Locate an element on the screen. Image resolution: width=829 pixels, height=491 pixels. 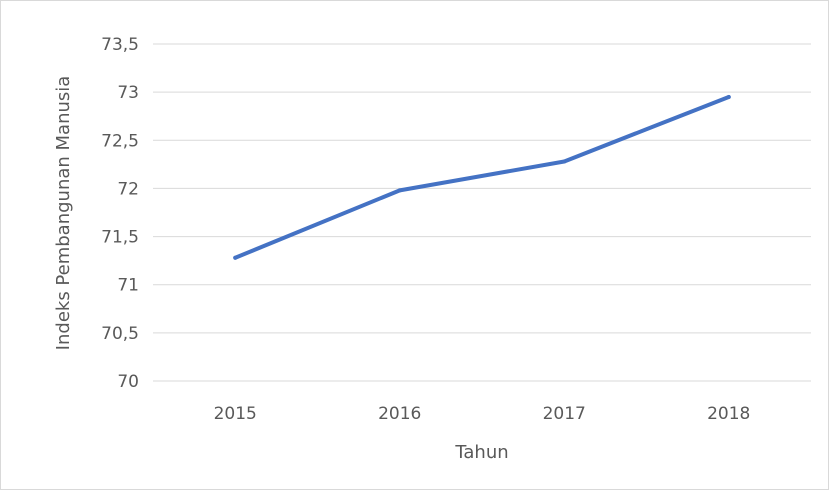
y-tick-label: 72,5 is located at coordinates (120, 141).